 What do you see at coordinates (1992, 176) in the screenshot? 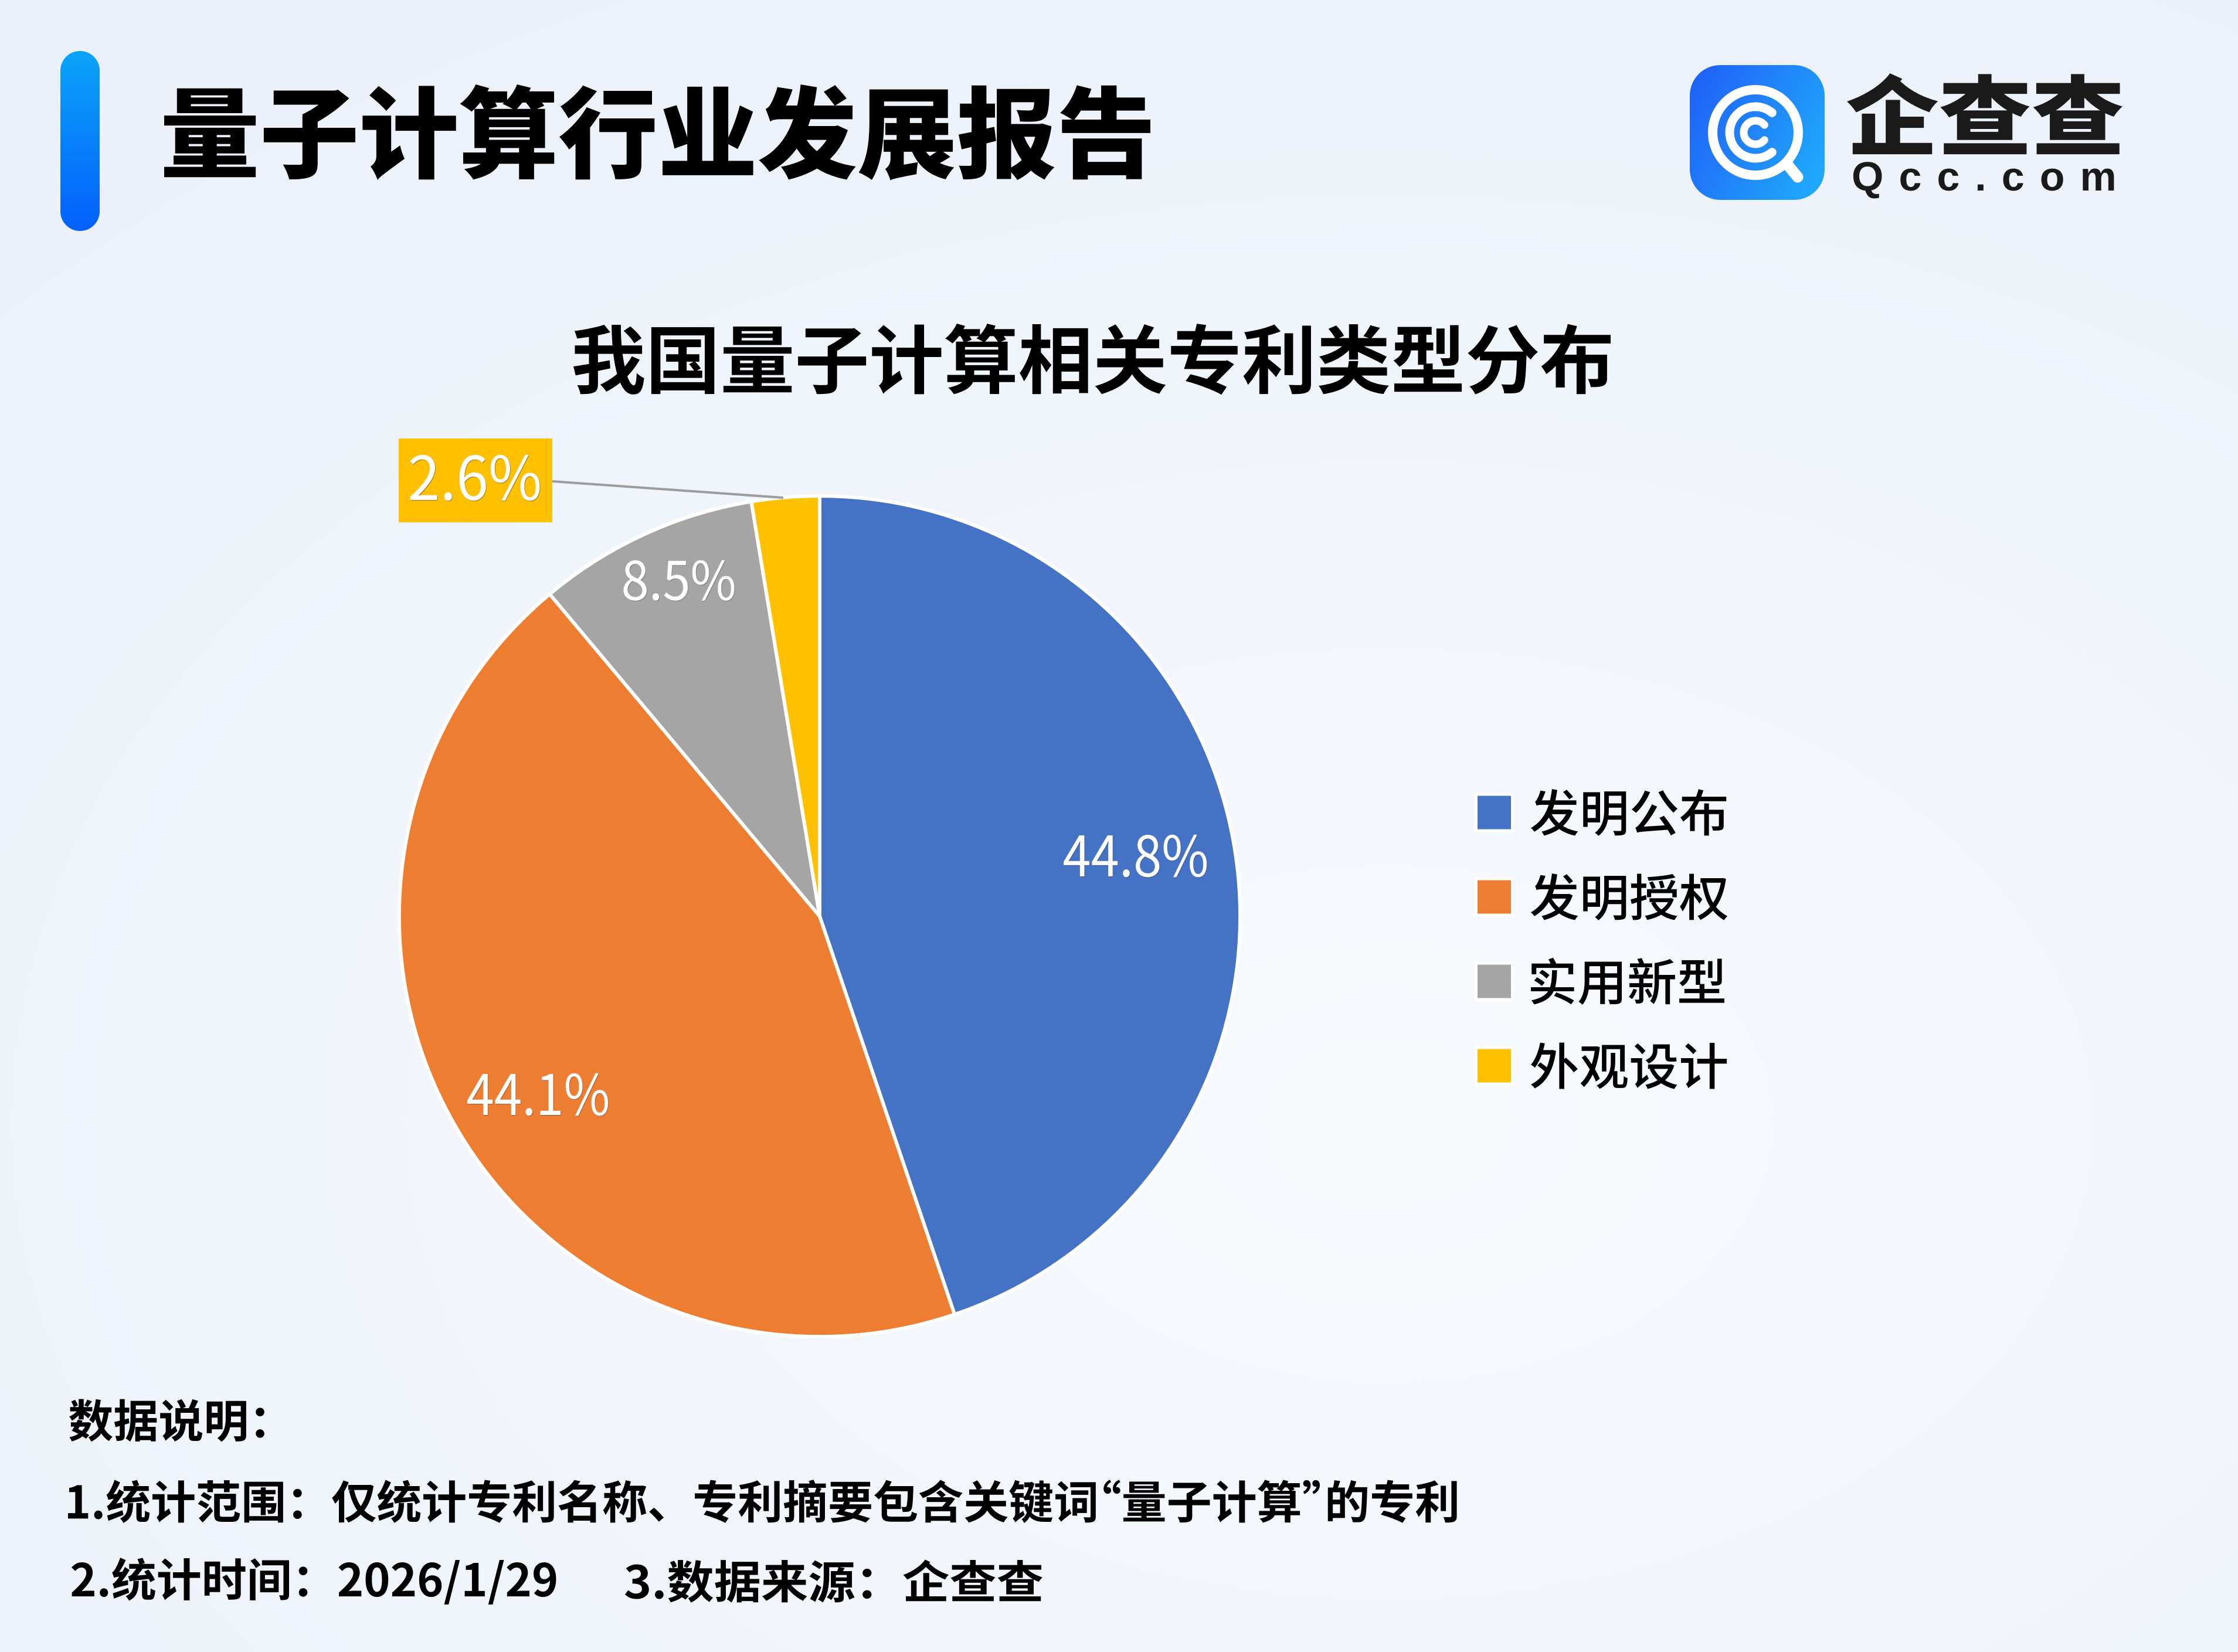
I see `svg-text: Qcc.com` at bounding box center [1992, 176].